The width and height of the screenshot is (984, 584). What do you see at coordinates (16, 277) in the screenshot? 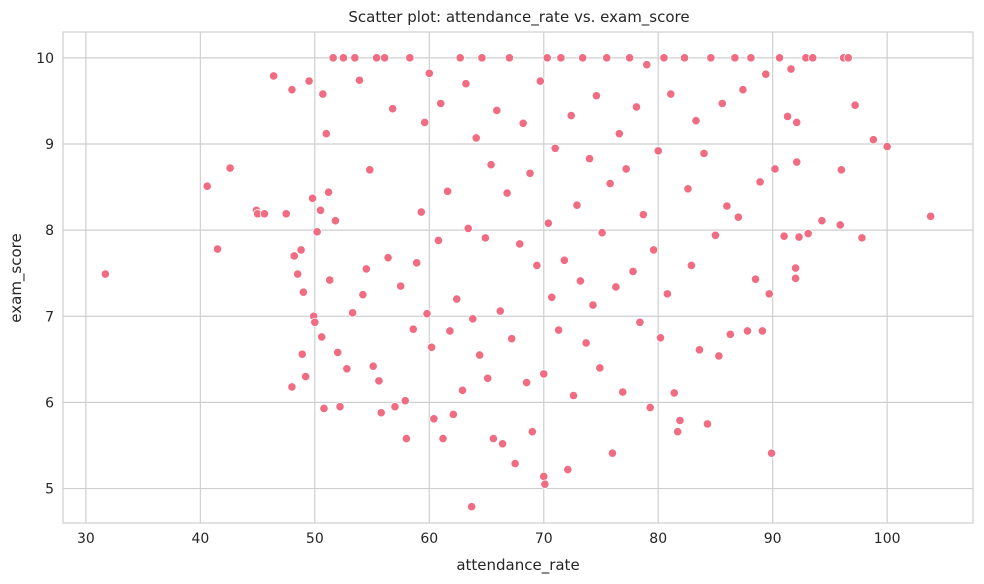
I see `y-axis-label: exam_score` at bounding box center [16, 277].